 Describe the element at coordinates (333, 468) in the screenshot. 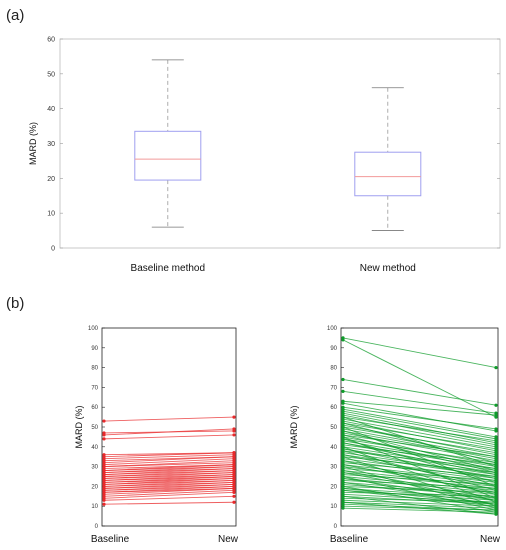

I see `y-tick-label: 30` at that location.